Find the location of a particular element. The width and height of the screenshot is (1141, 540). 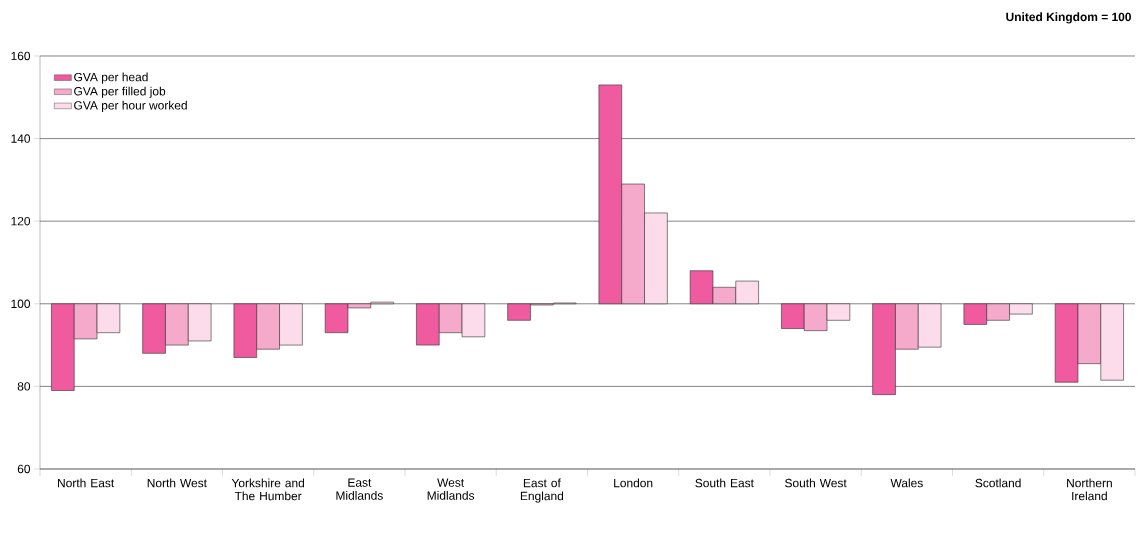

x-tick-label: South East is located at coordinates (724, 483).